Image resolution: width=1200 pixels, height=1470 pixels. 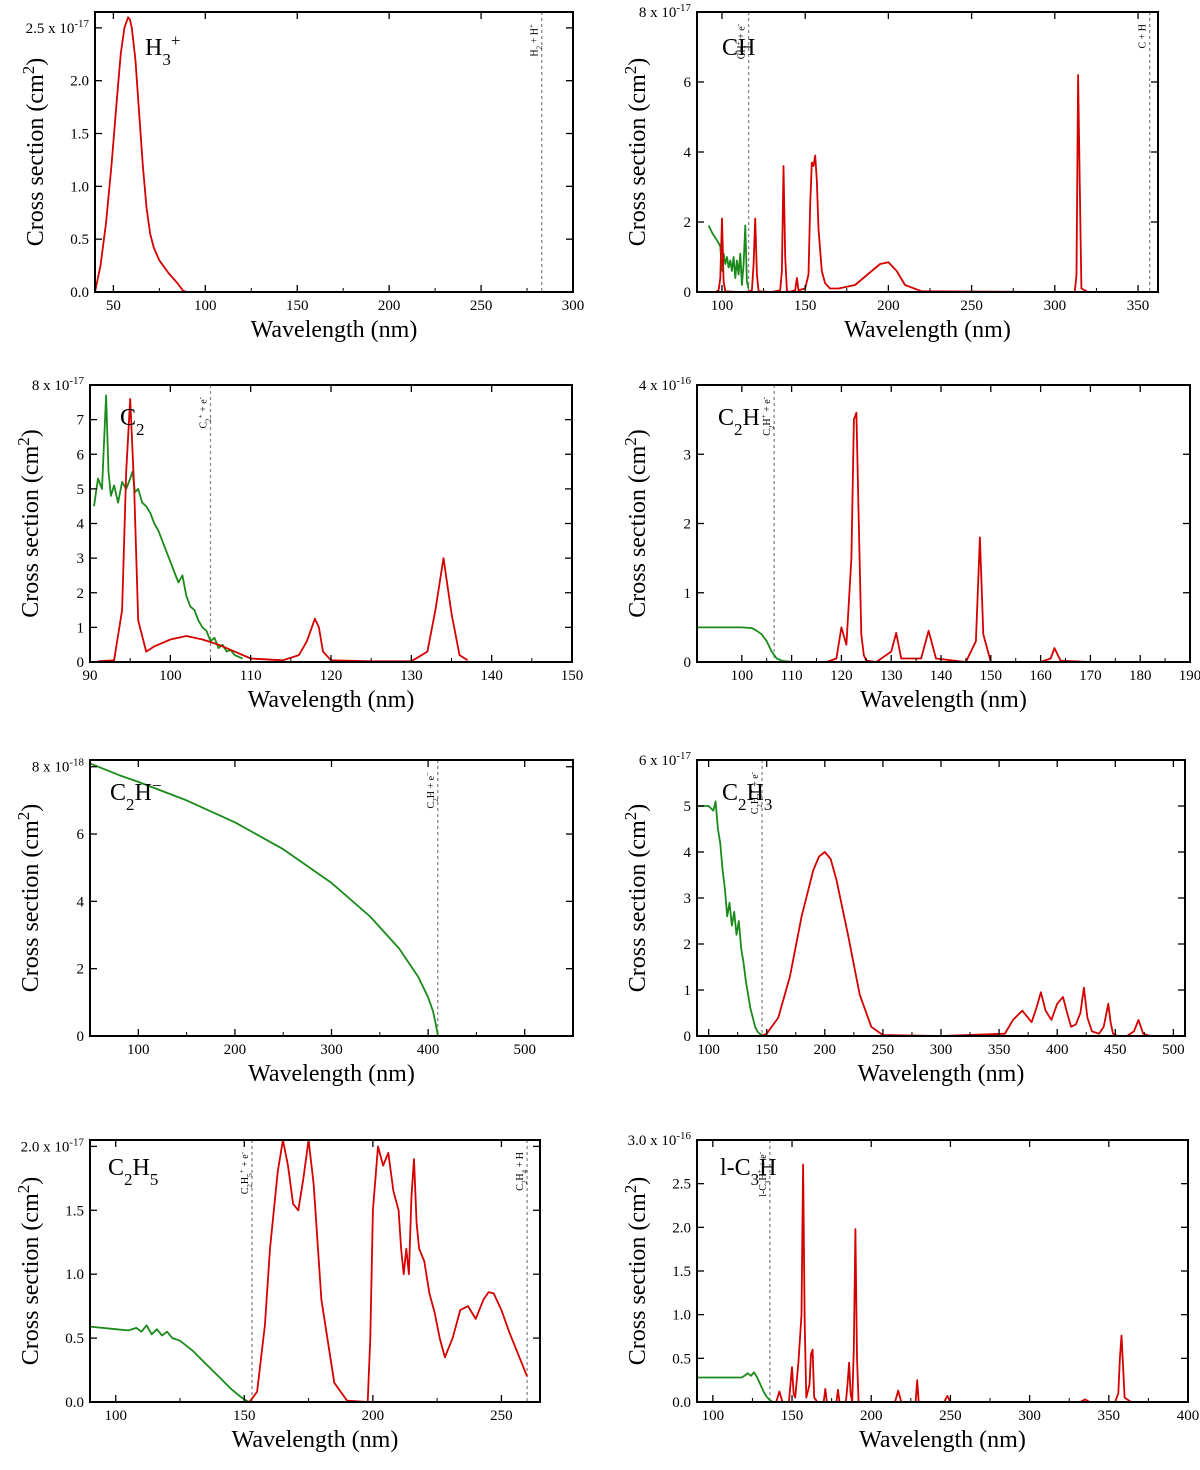 I want to click on threshold-label-1: C2H4 + H, so click(x=522, y=1171).